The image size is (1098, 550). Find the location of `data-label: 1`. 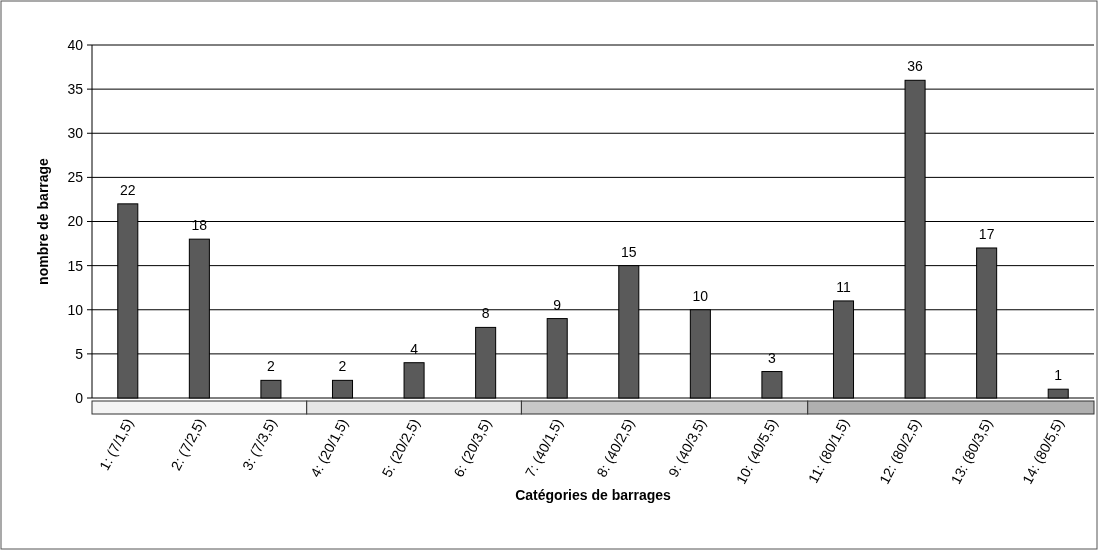

data-label: 1 is located at coordinates (1058, 375).